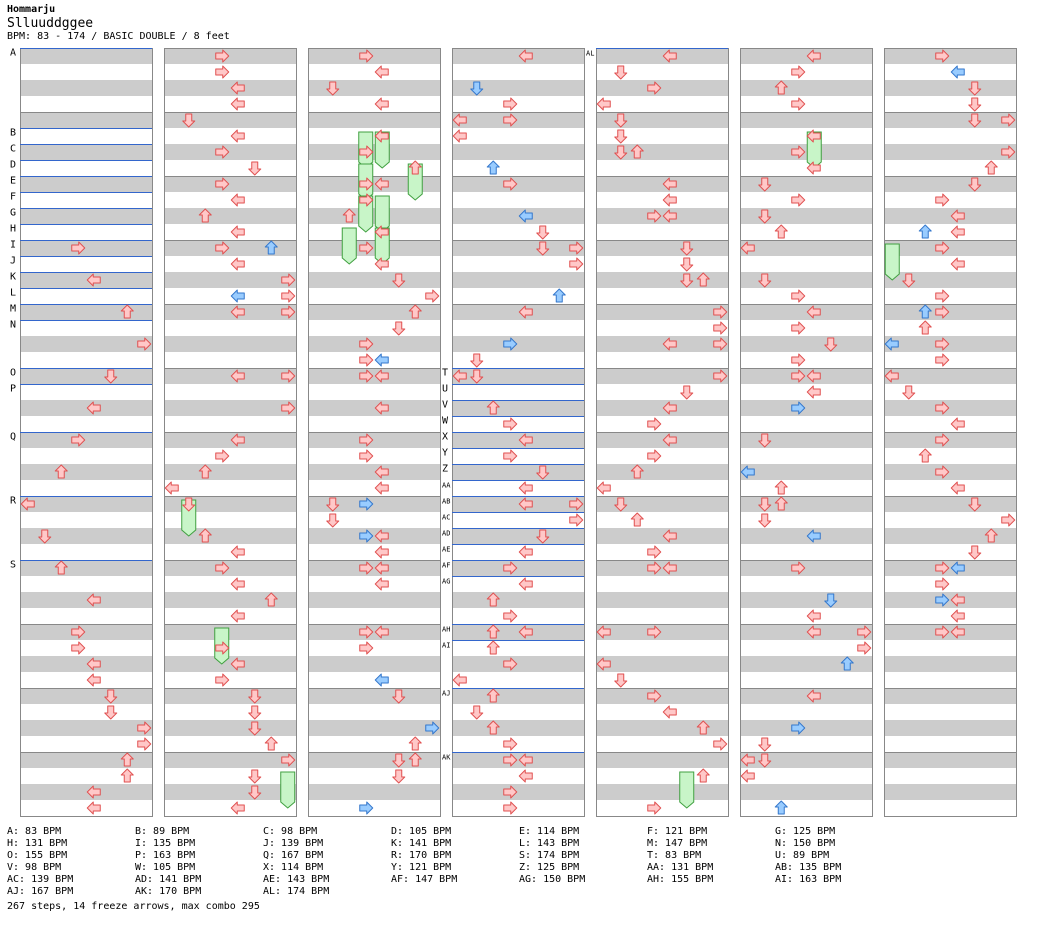 This screenshot has width=1040, height=936. I want to click on column-border, so click(806, 432).